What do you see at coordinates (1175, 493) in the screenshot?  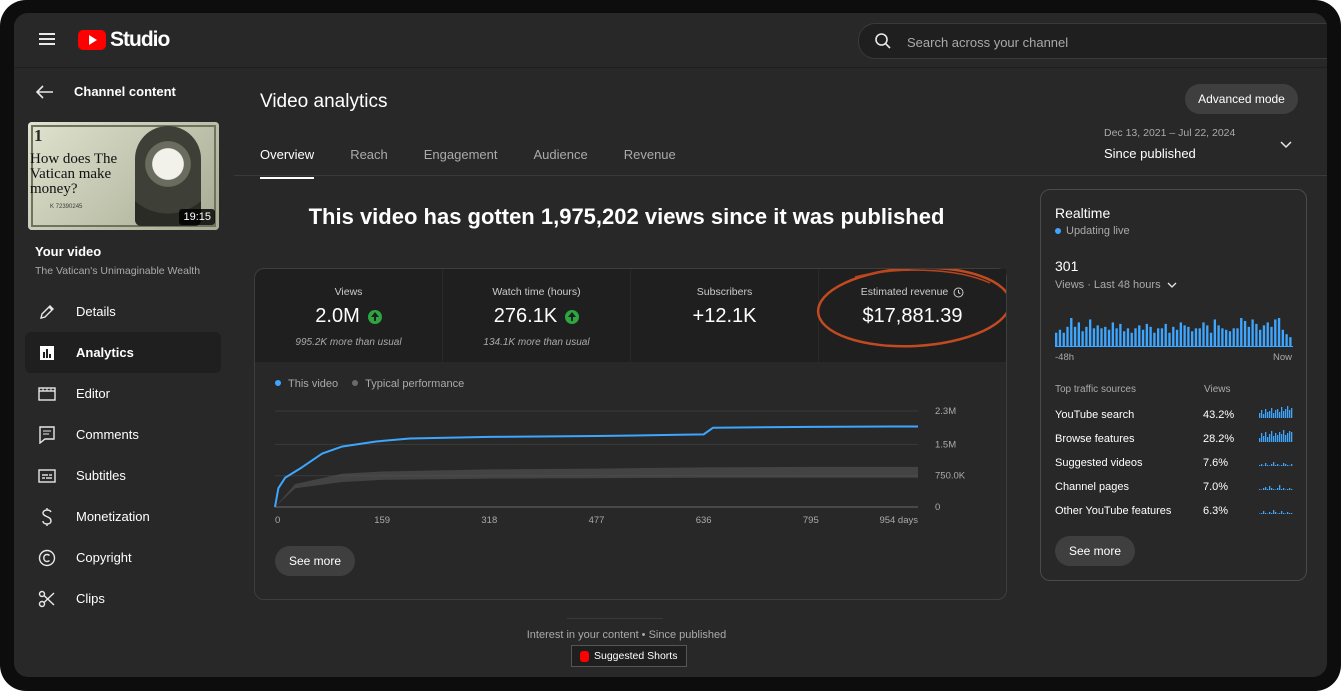 I see `traffic-source-row: Channel pages 7.0%` at bounding box center [1175, 493].